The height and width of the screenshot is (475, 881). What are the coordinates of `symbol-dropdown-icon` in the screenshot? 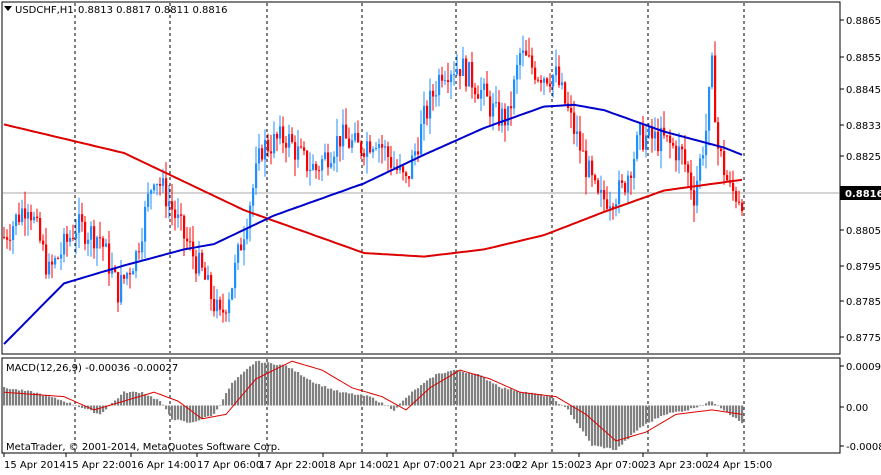 It's located at (8, 8).